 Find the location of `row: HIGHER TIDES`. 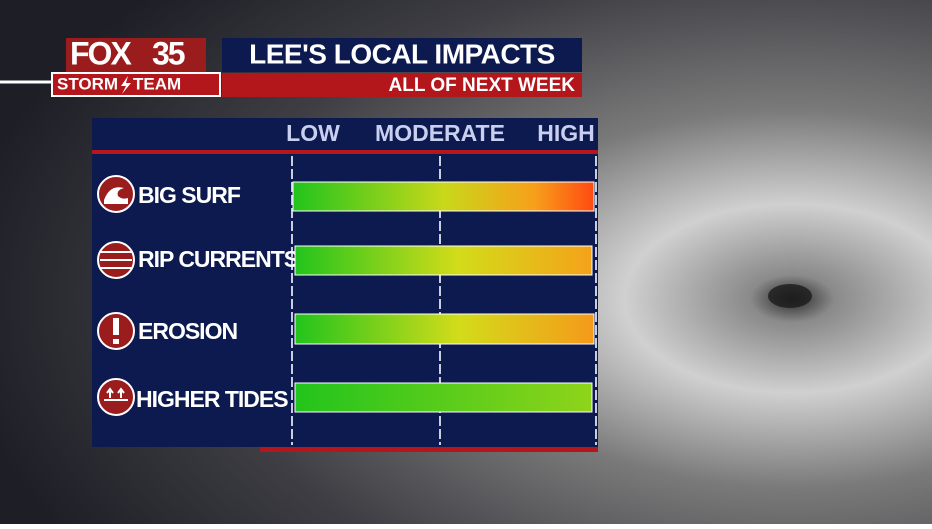

row: HIGHER TIDES is located at coordinates (345, 397).